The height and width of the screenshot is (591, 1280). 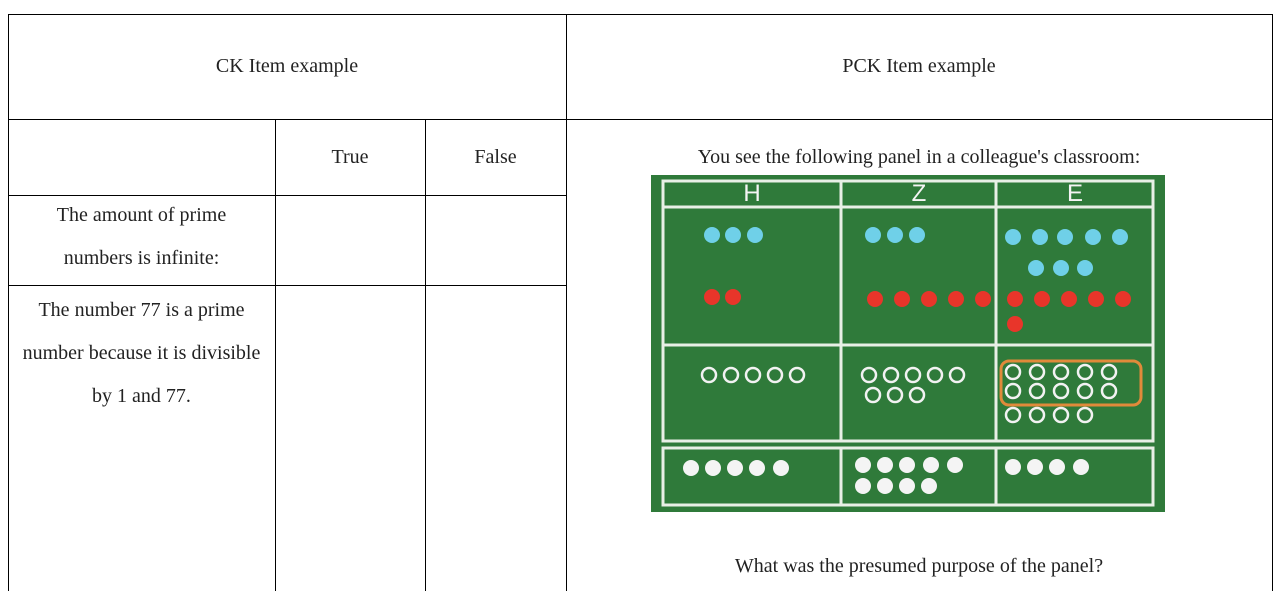 What do you see at coordinates (1075, 193) in the screenshot?
I see `column-label: E` at bounding box center [1075, 193].